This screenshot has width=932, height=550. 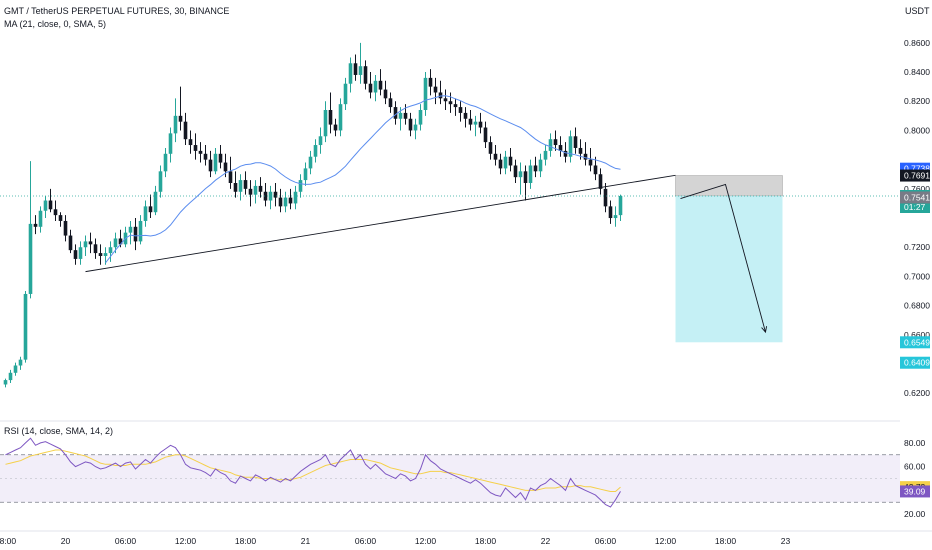 What do you see at coordinates (59, 431) in the screenshot?
I see `rsi-indicator-label: RSI (14, close, SMA, 14, 2)` at bounding box center [59, 431].